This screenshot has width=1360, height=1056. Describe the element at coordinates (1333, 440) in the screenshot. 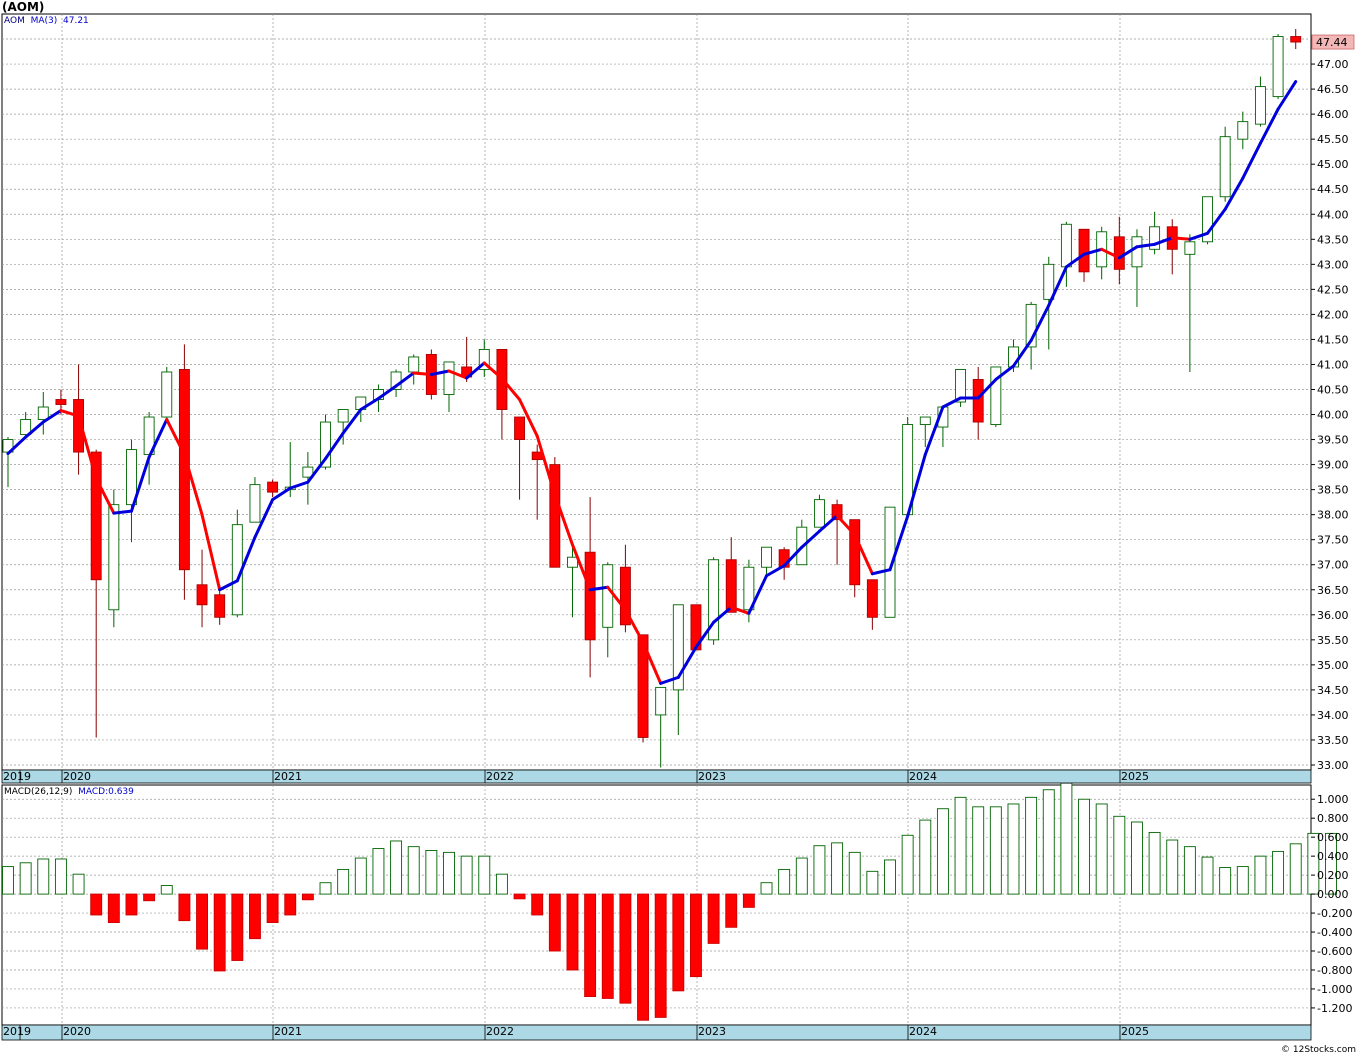

I see `price-y-tick-label: 39.50` at that location.